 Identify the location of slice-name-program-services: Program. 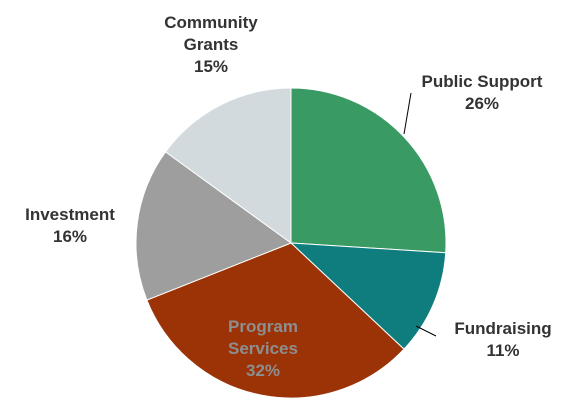
(263, 326).